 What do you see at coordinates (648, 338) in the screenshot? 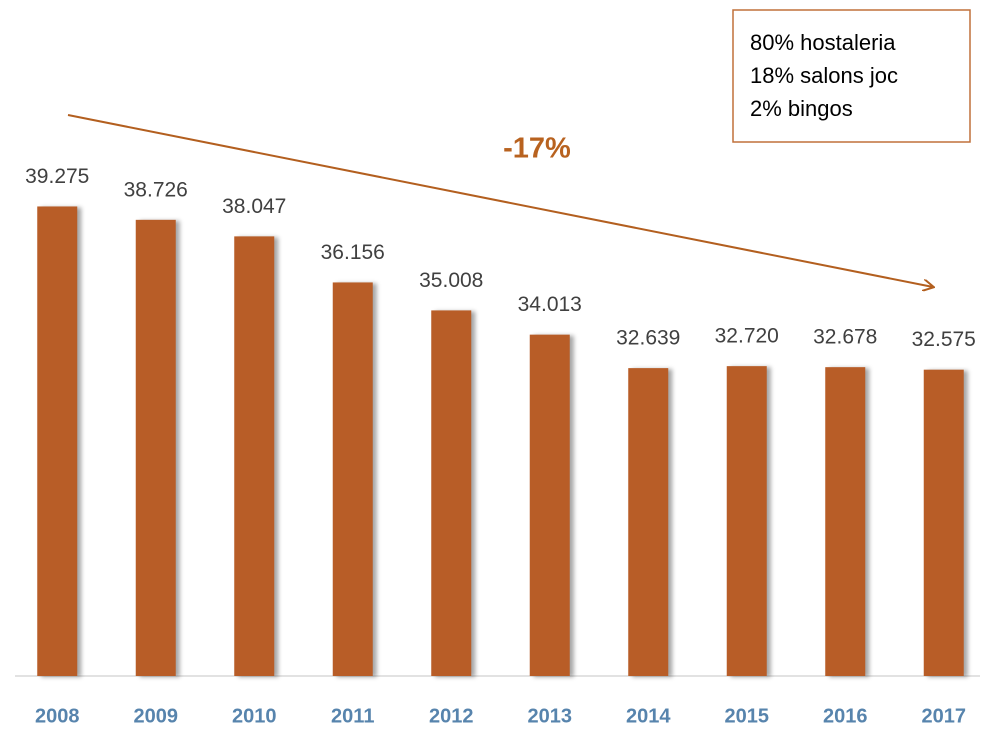
I see `value-label: 32.639` at bounding box center [648, 338].